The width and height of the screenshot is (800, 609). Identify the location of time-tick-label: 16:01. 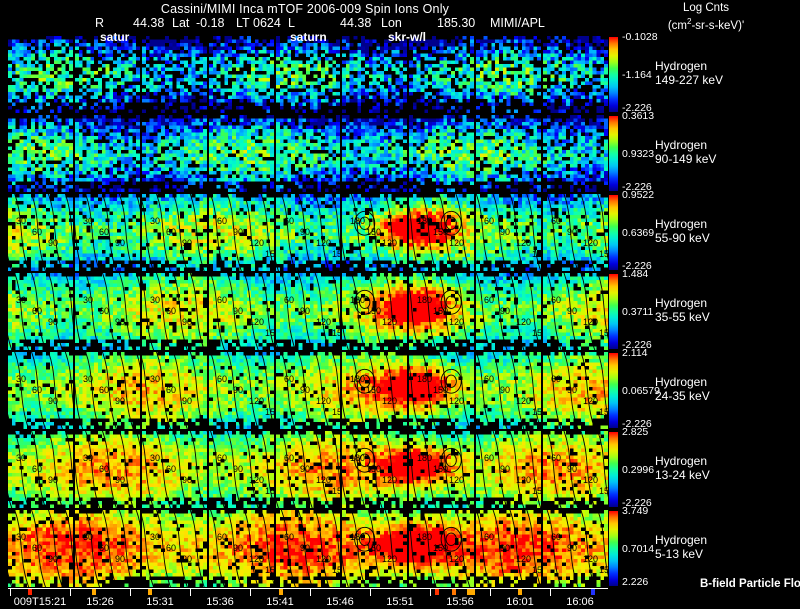
(520, 602).